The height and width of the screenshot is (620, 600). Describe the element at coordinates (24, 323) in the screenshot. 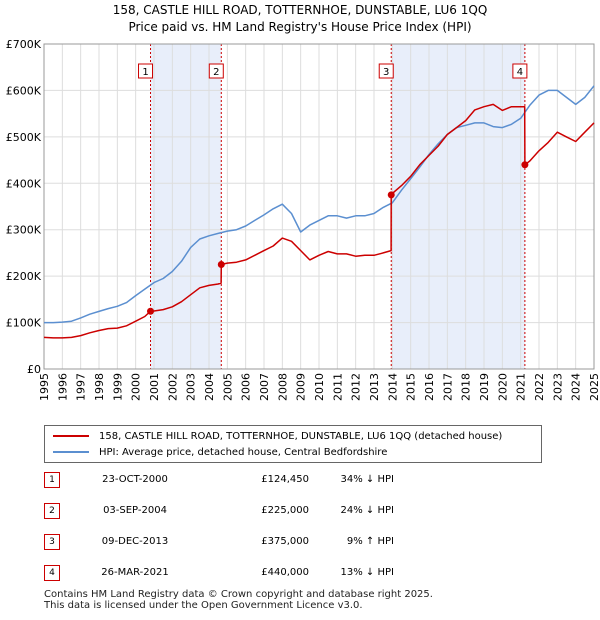

I see `y-tick-label: £100K` at that location.